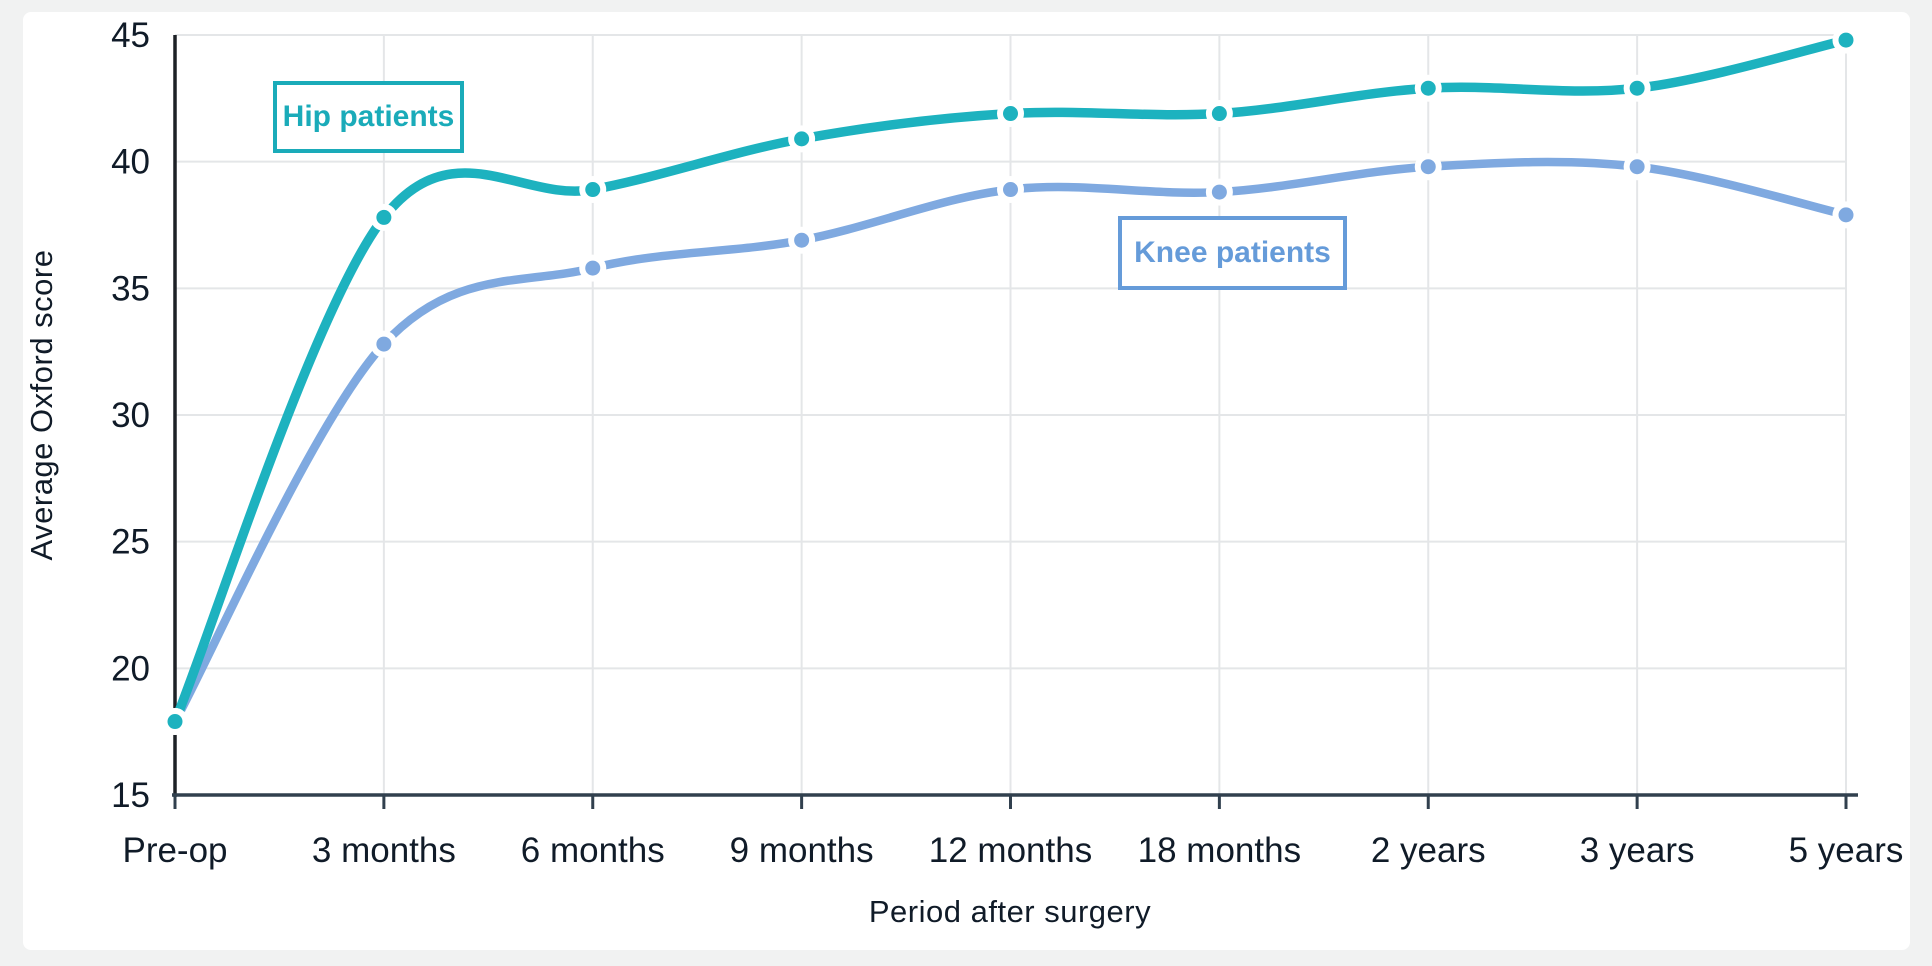 The width and height of the screenshot is (1932, 966). Describe the element at coordinates (802, 850) in the screenshot. I see `x-tick-label: 9 months` at that location.